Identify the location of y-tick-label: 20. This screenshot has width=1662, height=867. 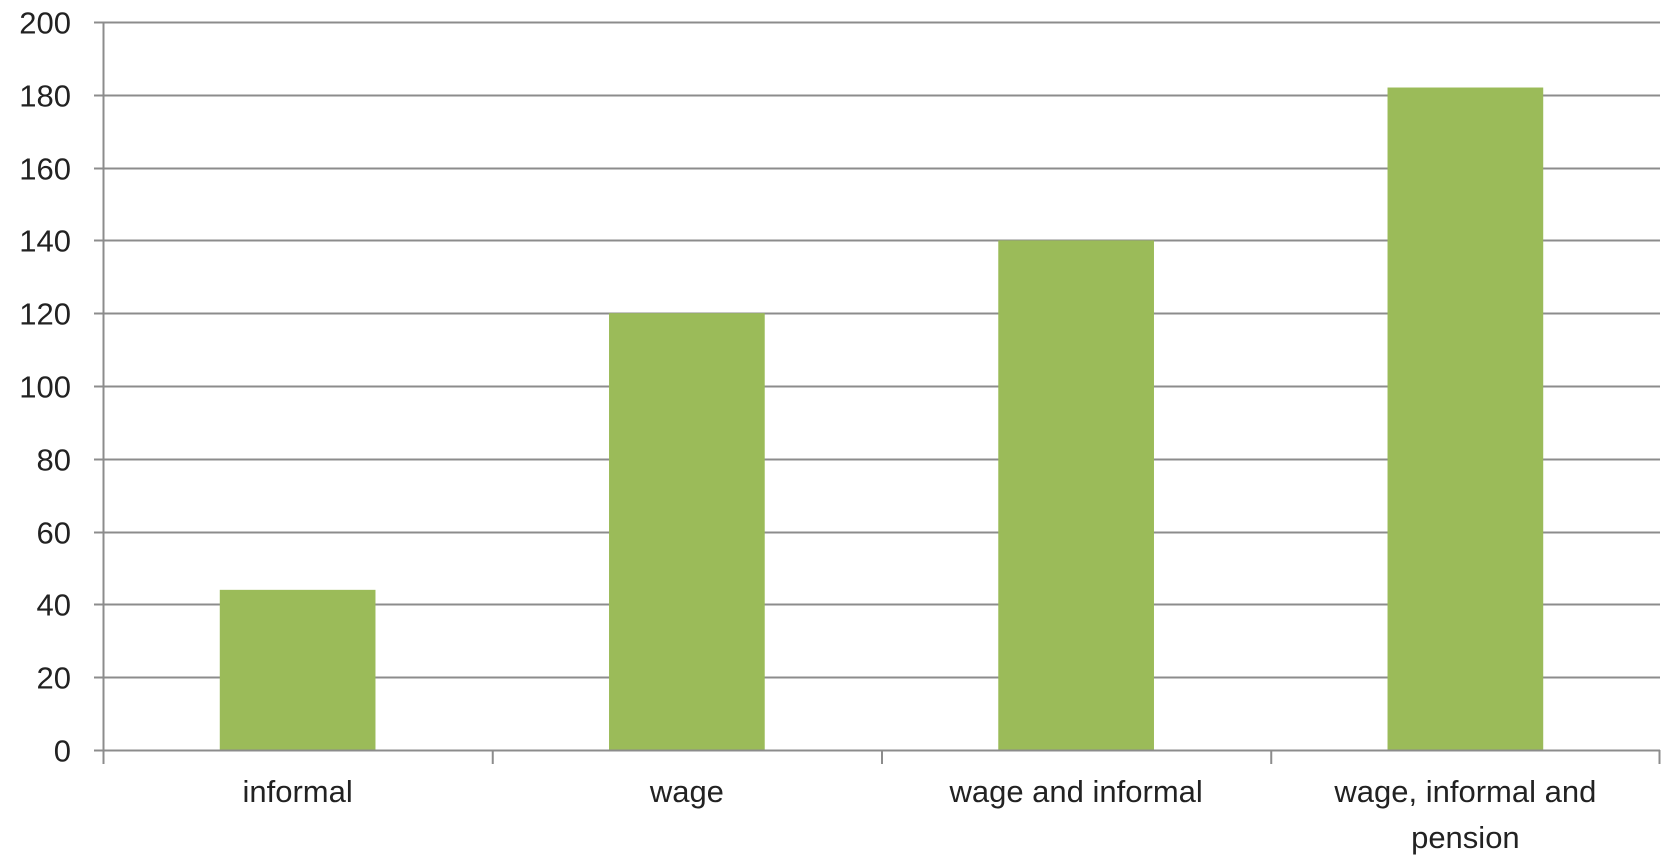
(54, 678).